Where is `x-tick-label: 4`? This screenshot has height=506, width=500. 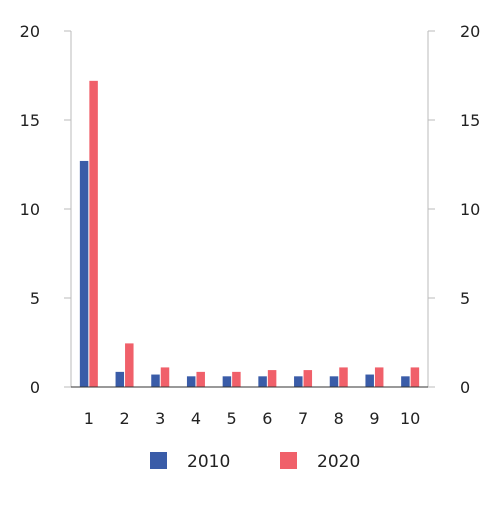 x-tick-label: 4 is located at coordinates (196, 418).